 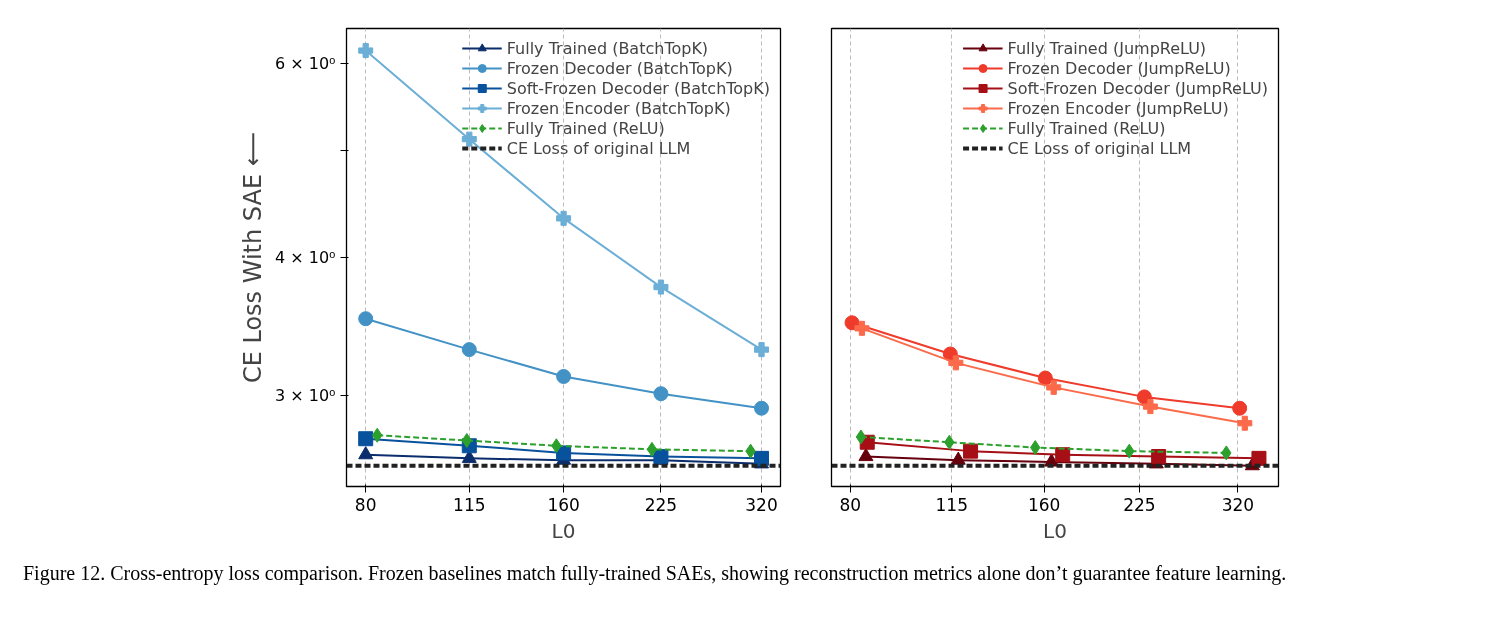 What do you see at coordinates (1118, 108) in the screenshot?
I see `legend-label: Frozen Encoder (JumpReLU)` at bounding box center [1118, 108].